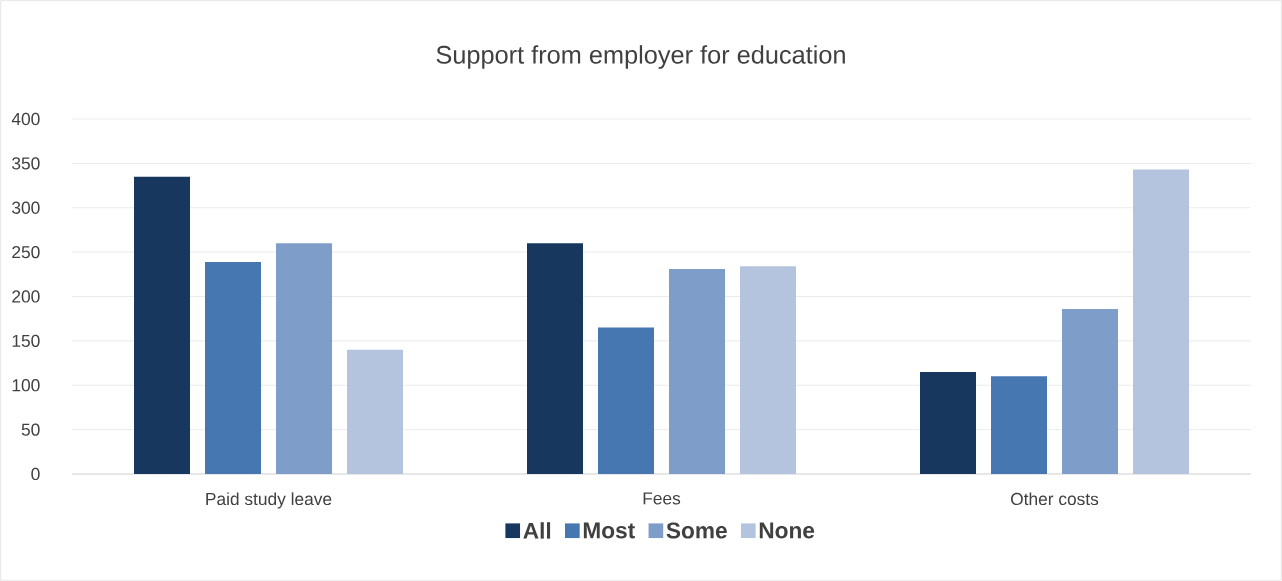 The image size is (1282, 581). Describe the element at coordinates (269, 500) in the screenshot. I see `x-tick-label: Paid study leave` at that location.